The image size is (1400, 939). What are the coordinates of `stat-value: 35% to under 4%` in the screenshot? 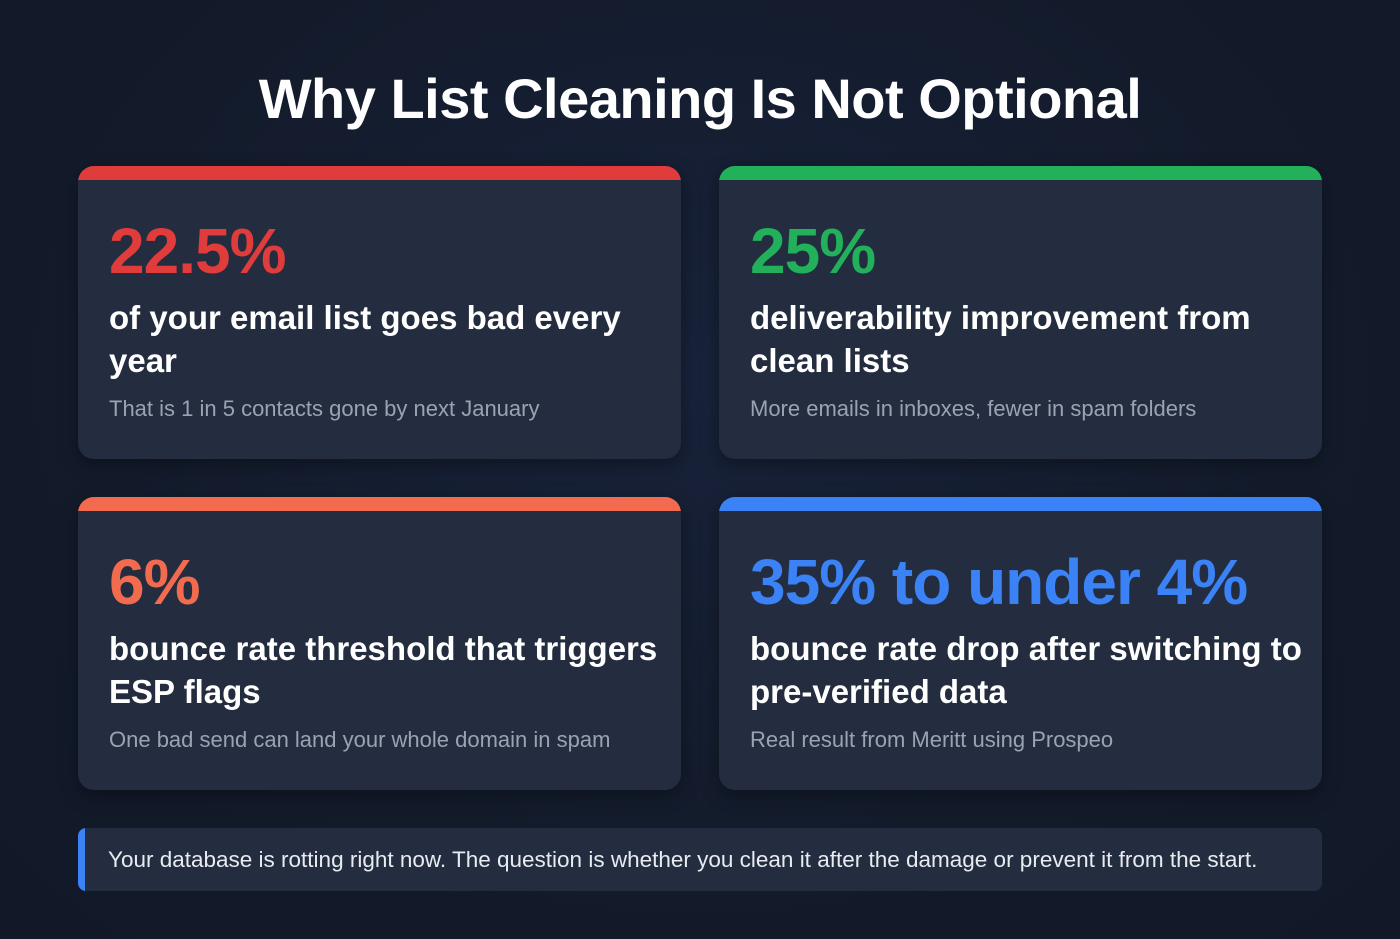 It's located at (999, 582).